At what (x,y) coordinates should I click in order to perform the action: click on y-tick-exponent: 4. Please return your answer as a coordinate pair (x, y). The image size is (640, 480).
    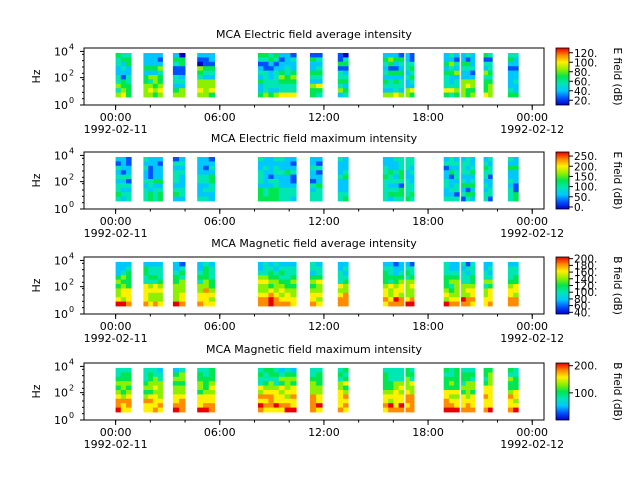
    Looking at the image, I should click on (71, 46).